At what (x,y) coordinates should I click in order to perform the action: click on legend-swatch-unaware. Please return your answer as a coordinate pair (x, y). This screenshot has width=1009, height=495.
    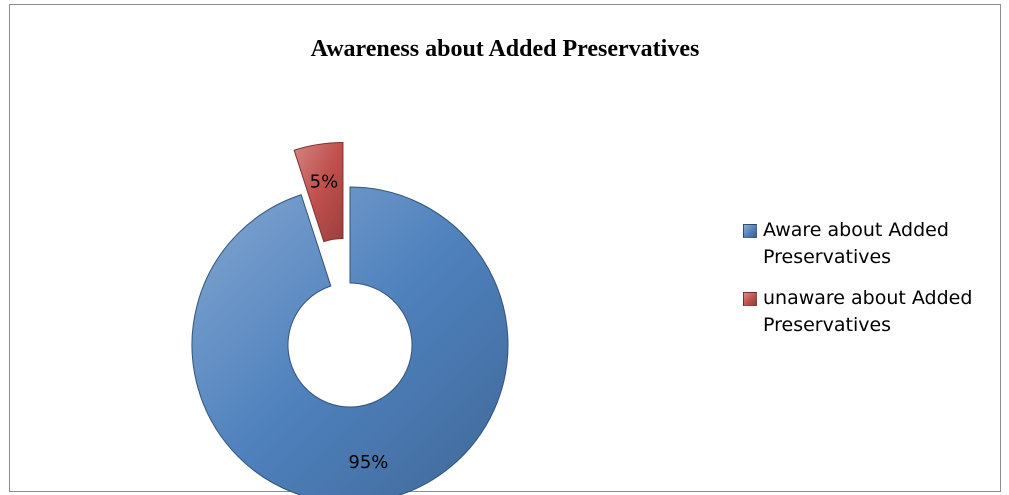
    Looking at the image, I should click on (750, 299).